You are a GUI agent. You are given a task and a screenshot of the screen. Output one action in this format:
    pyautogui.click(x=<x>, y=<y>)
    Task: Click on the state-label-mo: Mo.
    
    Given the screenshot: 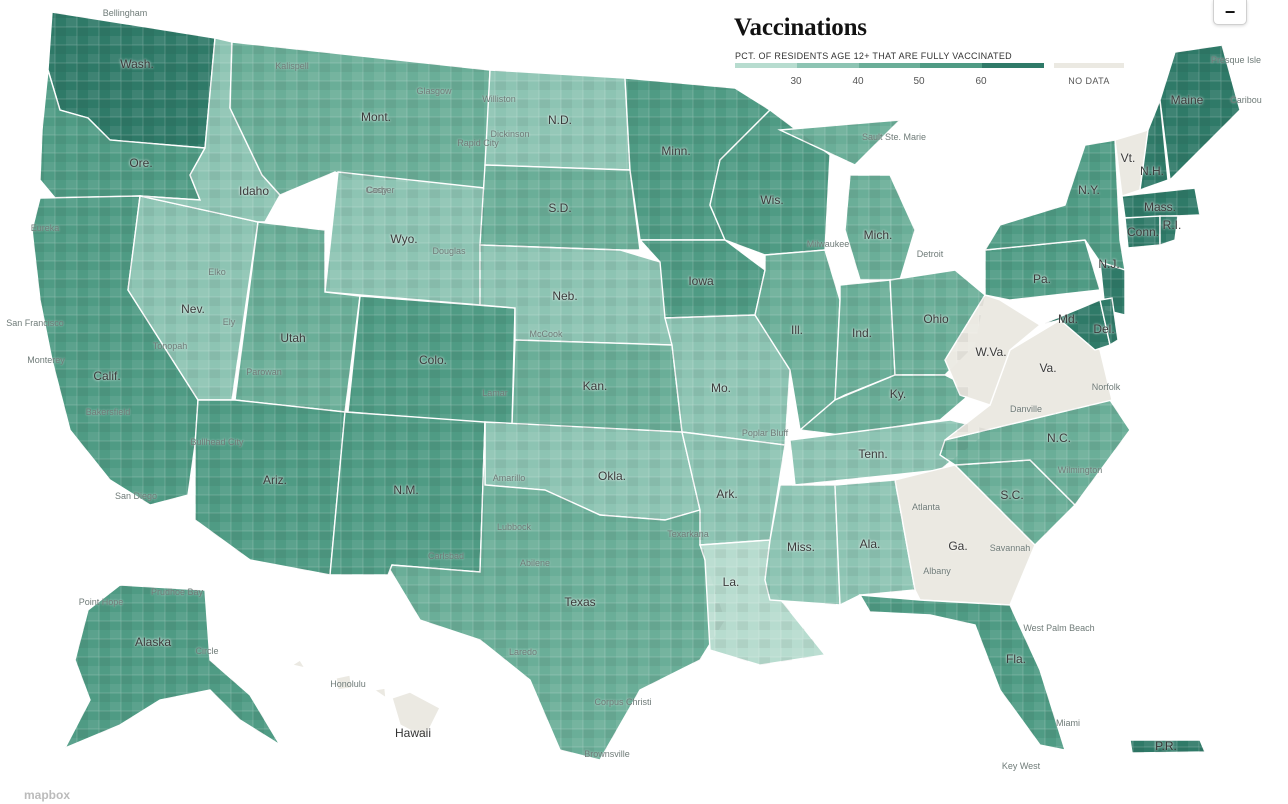 What is the action you would take?
    pyautogui.click(x=721, y=388)
    